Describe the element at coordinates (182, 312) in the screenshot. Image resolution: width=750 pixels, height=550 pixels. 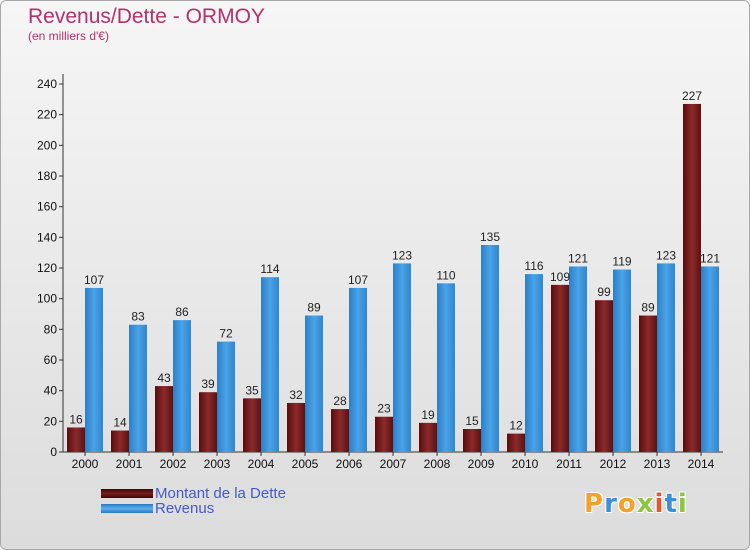
I see `revenue-value-label: 86` at that location.